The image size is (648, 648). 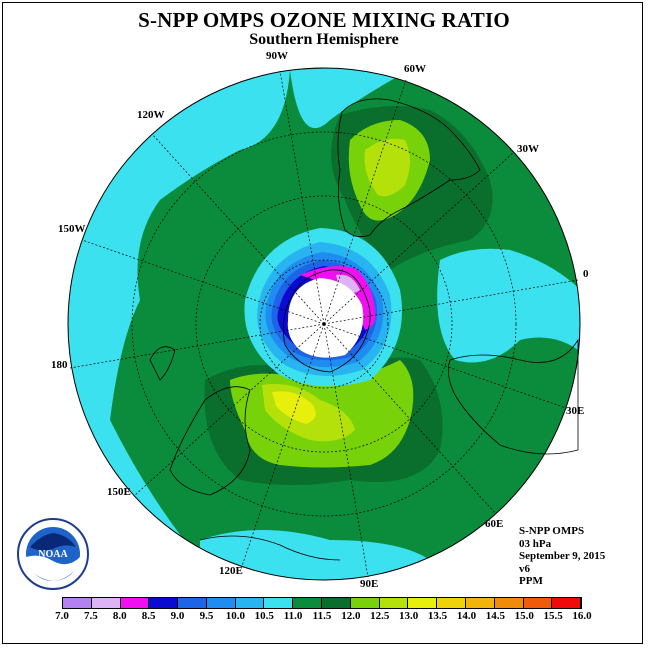 What do you see at coordinates (91, 616) in the screenshot?
I see `colorbar-tick-label: 7.5` at bounding box center [91, 616].